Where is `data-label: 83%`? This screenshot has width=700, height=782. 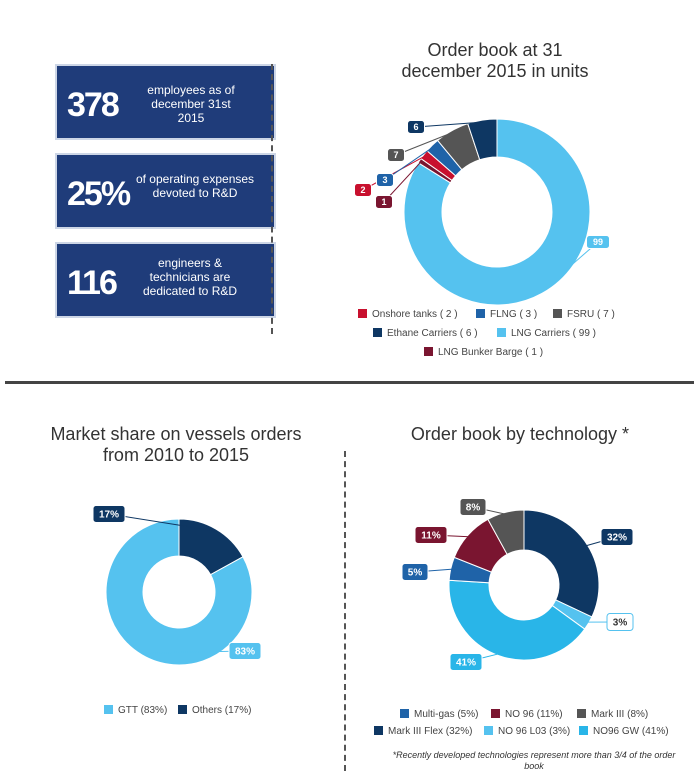
data-label: 83% is located at coordinates (245, 652).